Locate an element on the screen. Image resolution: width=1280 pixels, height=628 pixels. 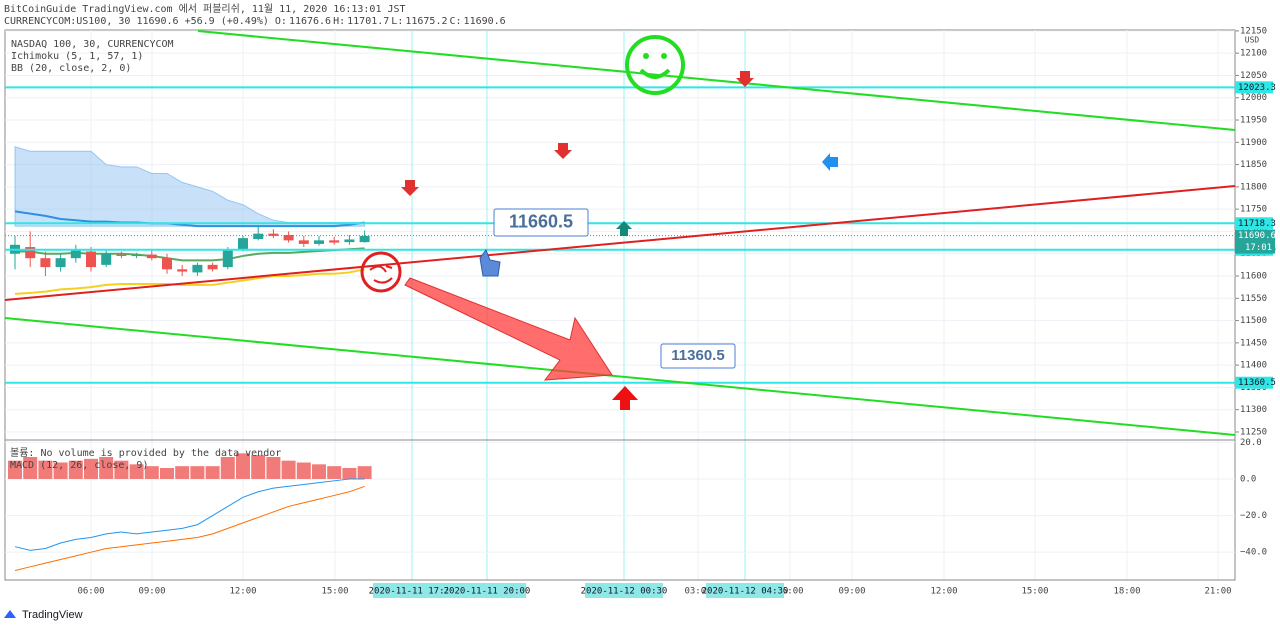
y-tick-label: 11750 is located at coordinates (1253, 210).